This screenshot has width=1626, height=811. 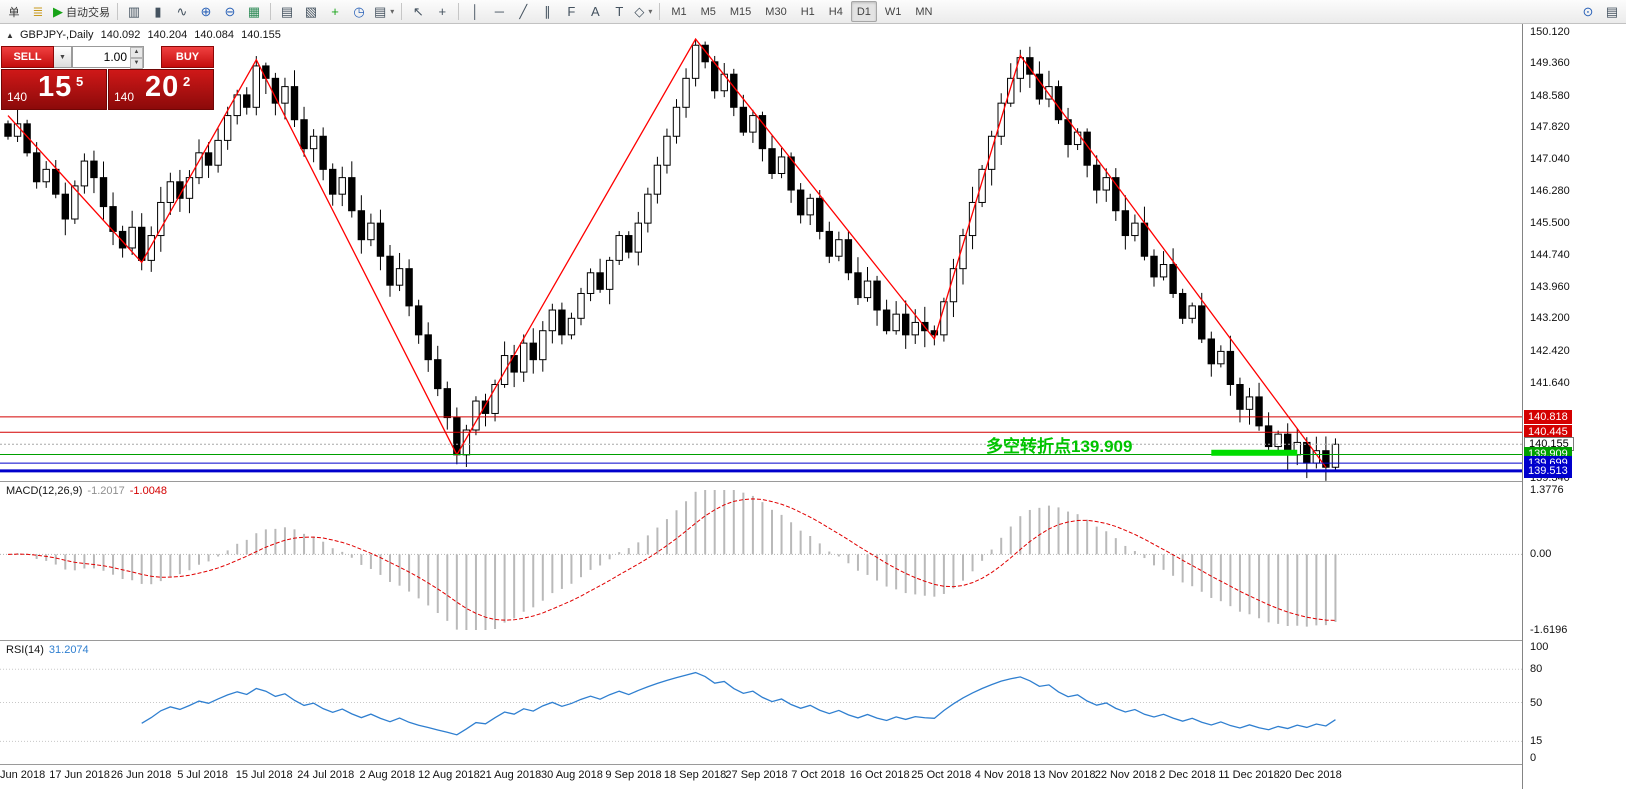 I want to click on indicator-window-glyph: ▤, so click(x=287, y=11).